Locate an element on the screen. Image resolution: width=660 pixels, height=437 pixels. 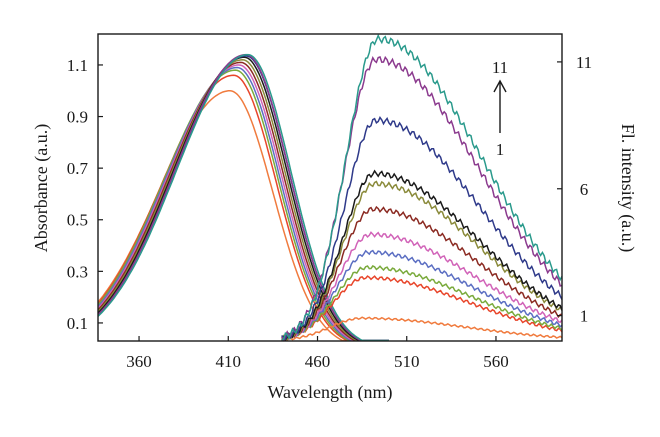
series-order-annotation: 11 1 is located at coordinates (500, 108).